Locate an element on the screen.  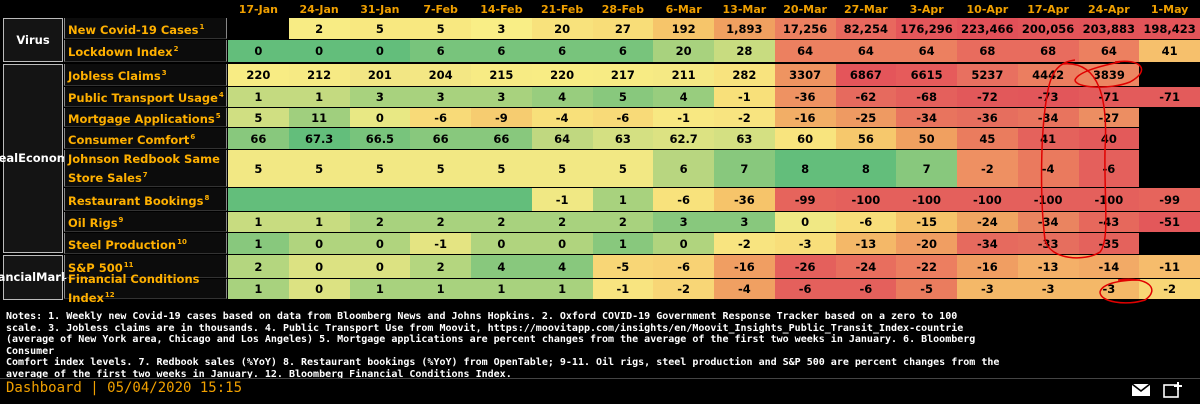
table-cell: -1 is located at coordinates (440, 243).